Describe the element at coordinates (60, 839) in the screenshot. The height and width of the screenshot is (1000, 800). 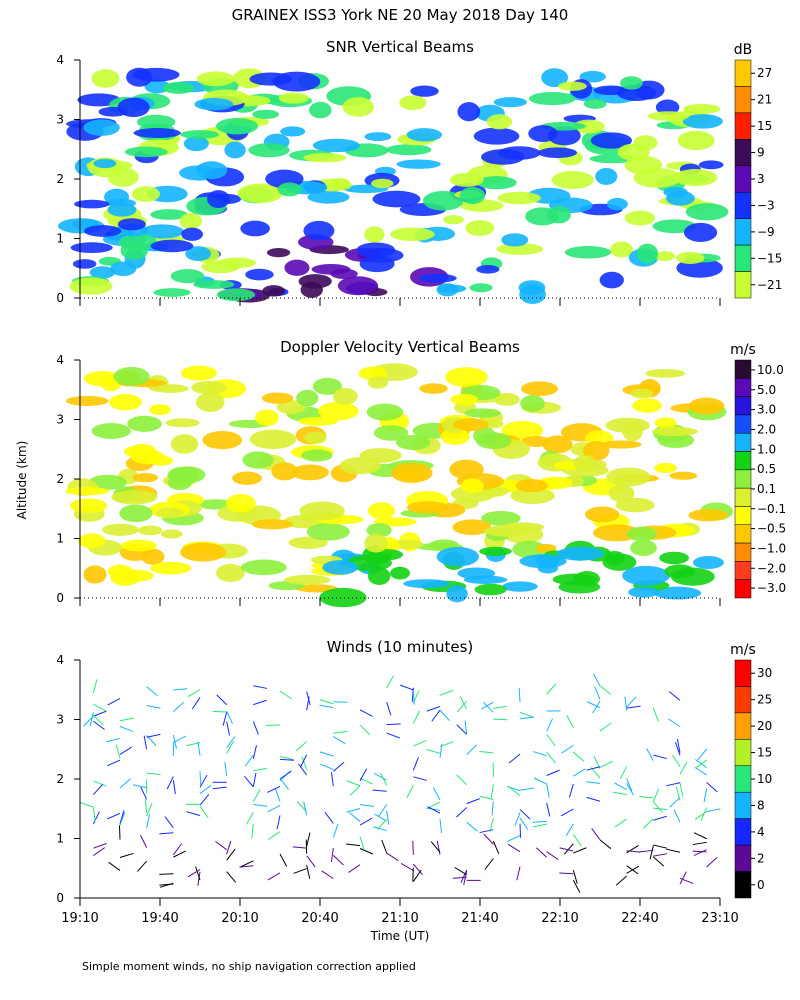
I see `y-tick-label: 1` at that location.